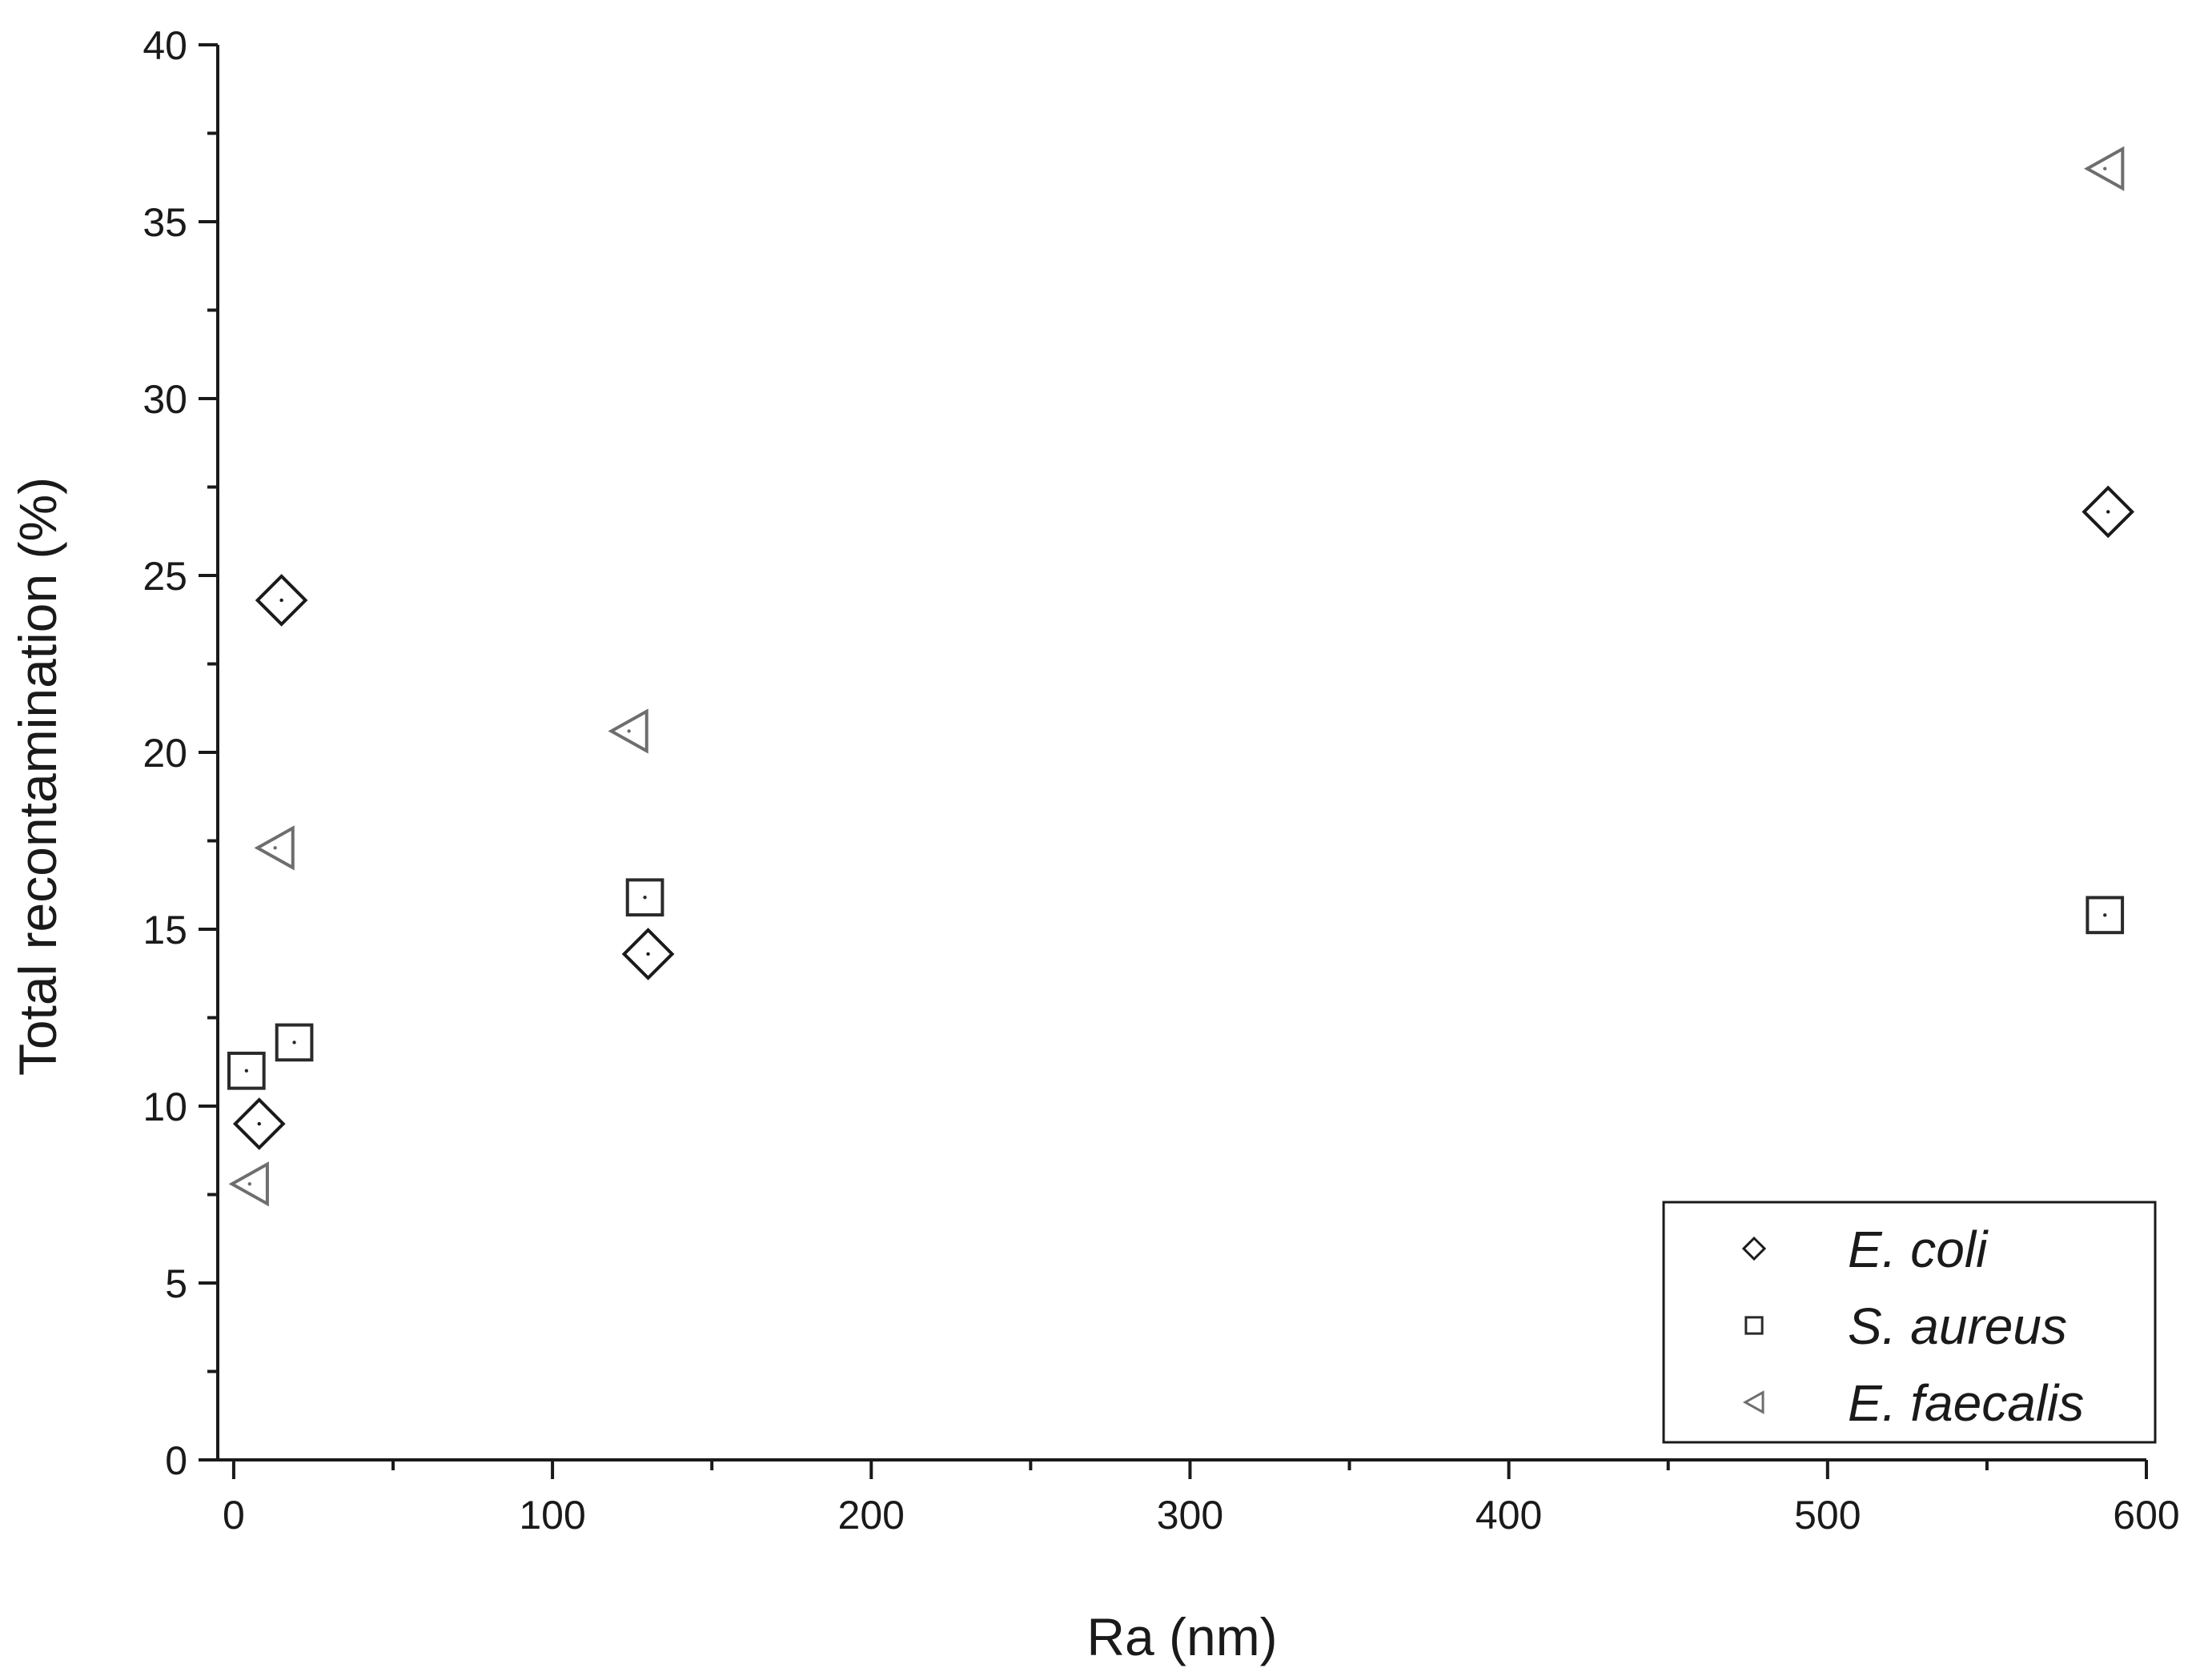  Describe the element at coordinates (37, 777) in the screenshot. I see `y-axis-title: Total recontamination (%)` at that location.